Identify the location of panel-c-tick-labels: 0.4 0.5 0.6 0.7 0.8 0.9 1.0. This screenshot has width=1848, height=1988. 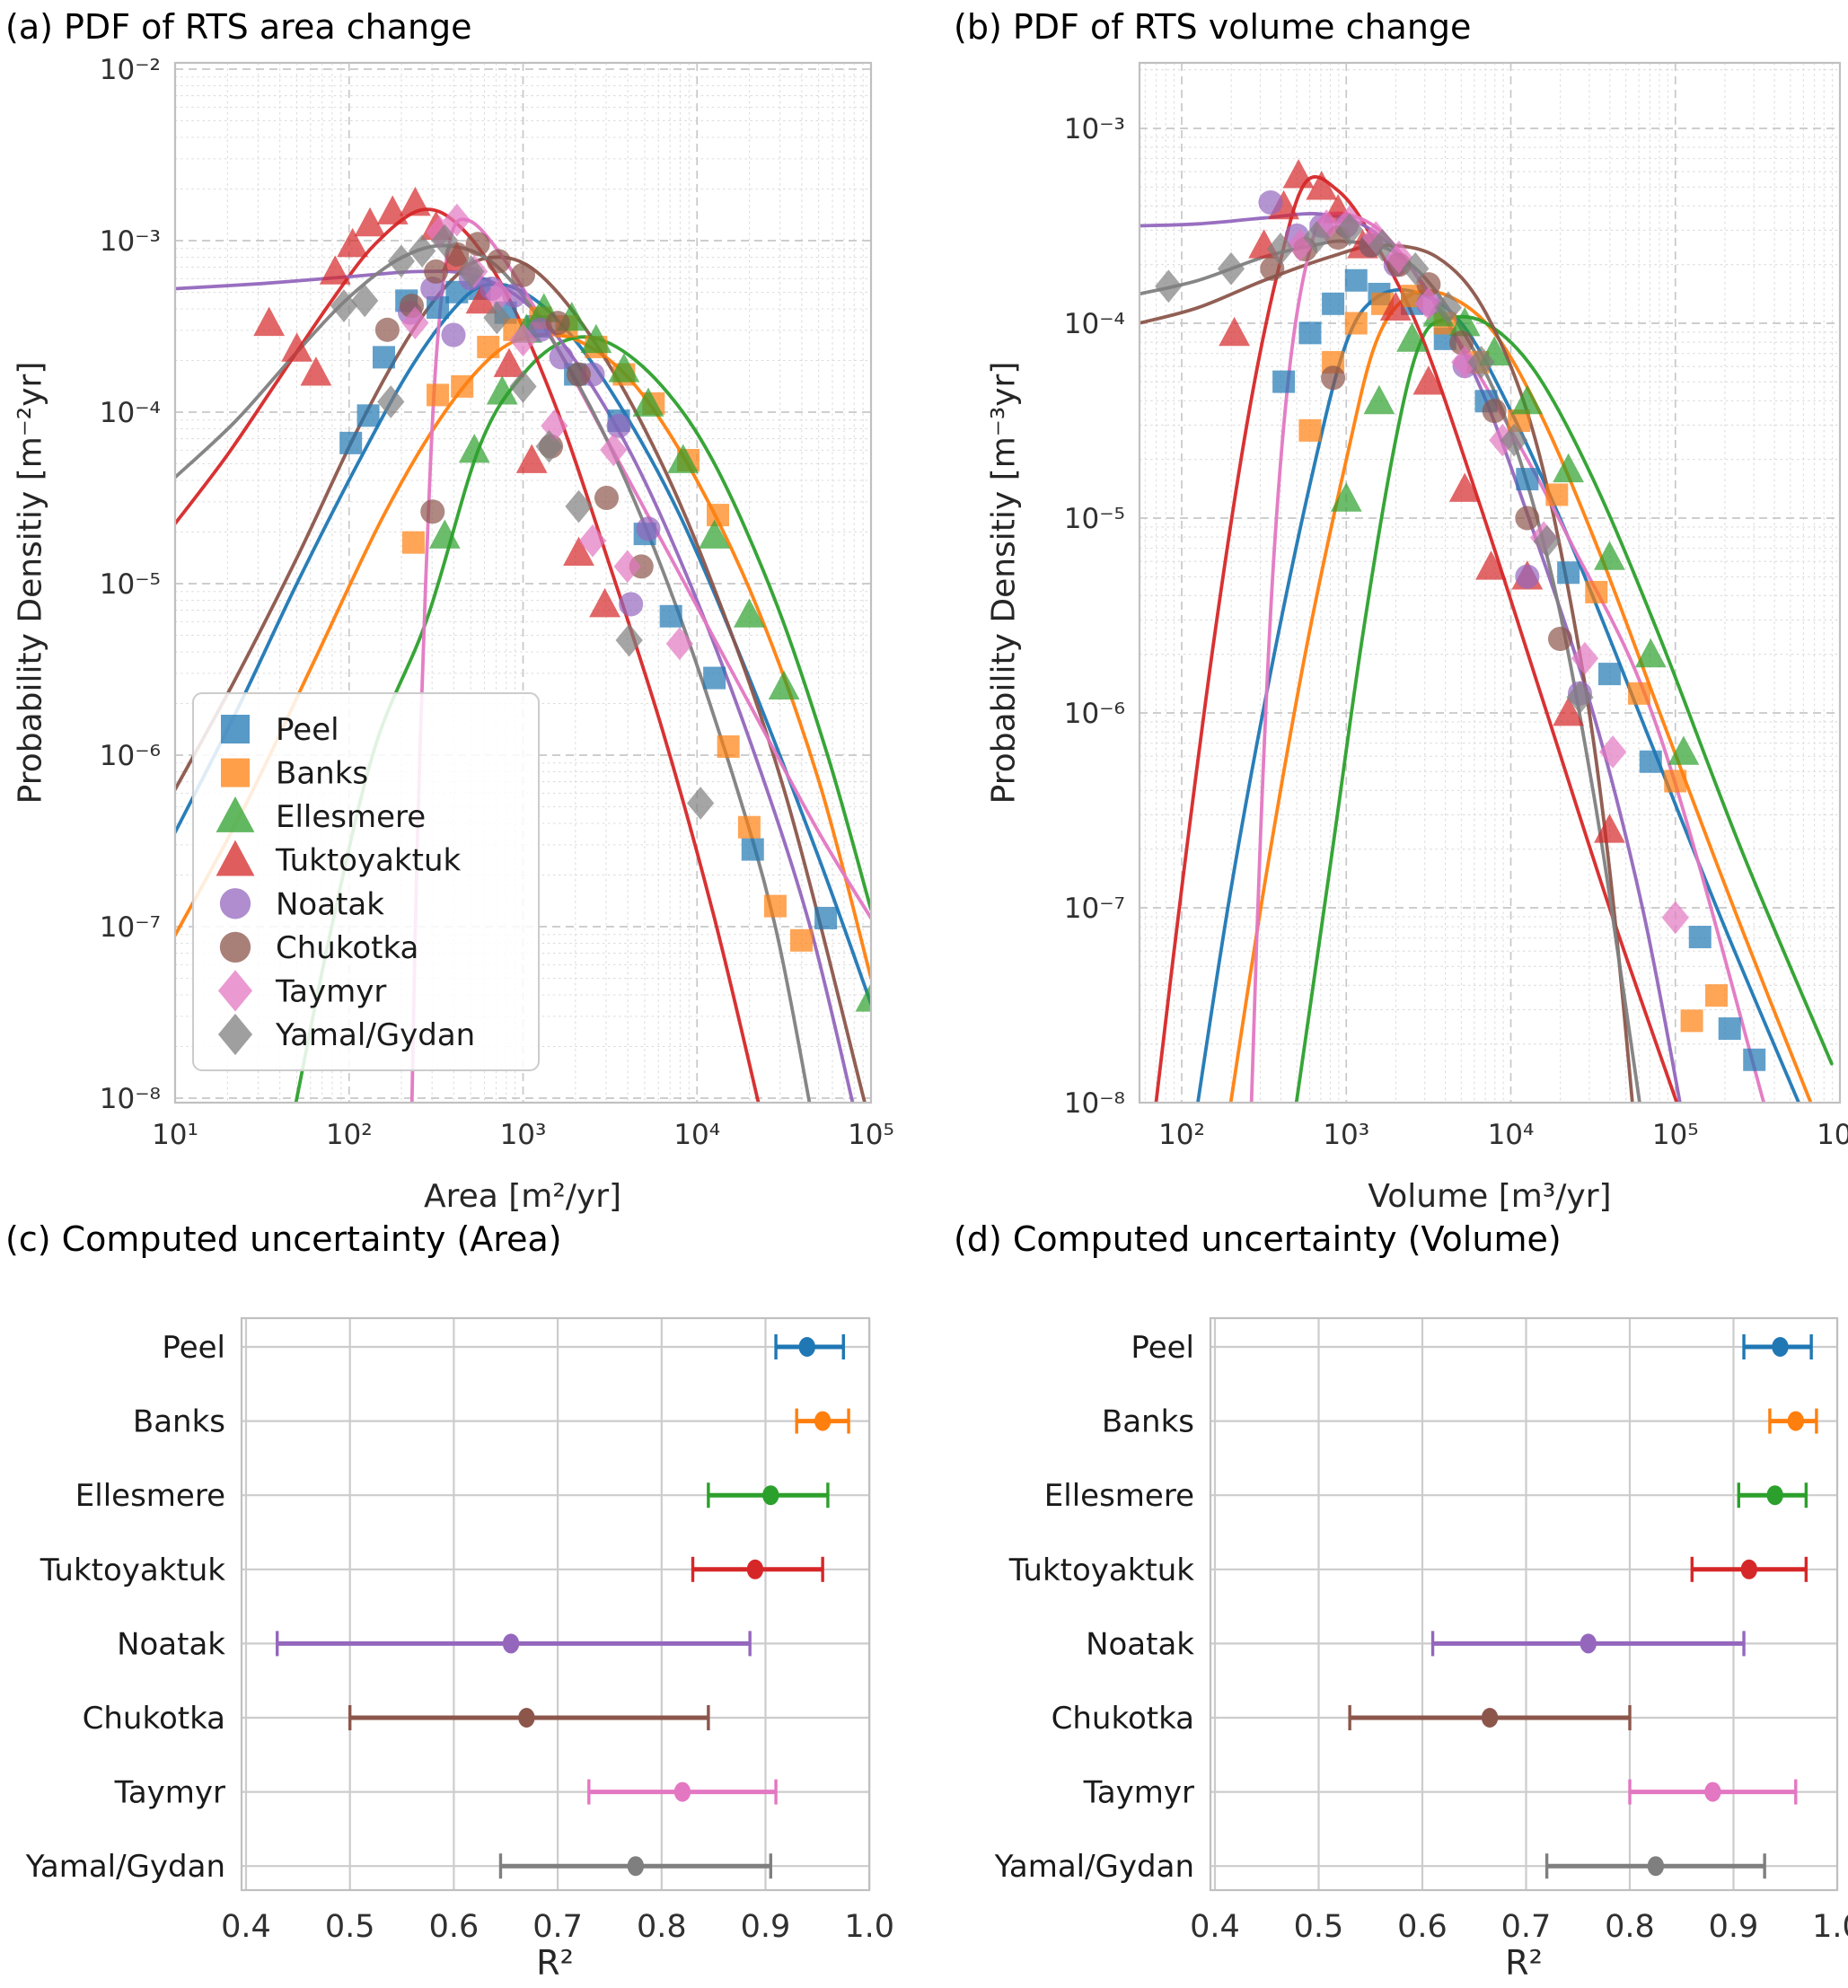
(557, 1927).